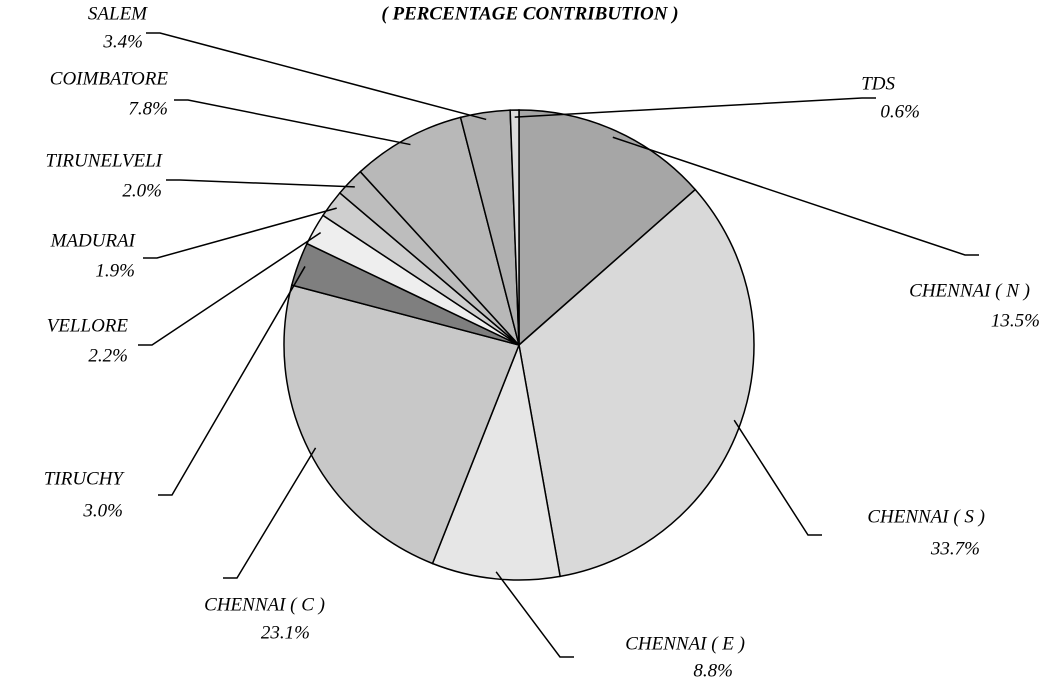 This screenshot has width=1047, height=683. What do you see at coordinates (93, 240) in the screenshot?
I see `slice-label: MADURAI` at bounding box center [93, 240].